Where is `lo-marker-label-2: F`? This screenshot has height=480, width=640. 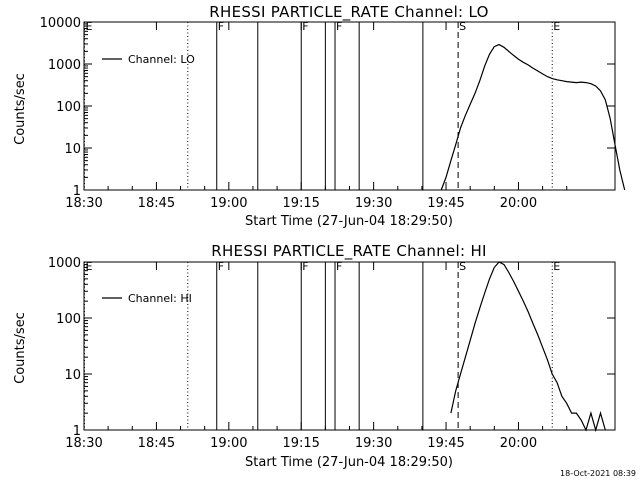
lo-marker-label-2: F is located at coordinates (221, 26).